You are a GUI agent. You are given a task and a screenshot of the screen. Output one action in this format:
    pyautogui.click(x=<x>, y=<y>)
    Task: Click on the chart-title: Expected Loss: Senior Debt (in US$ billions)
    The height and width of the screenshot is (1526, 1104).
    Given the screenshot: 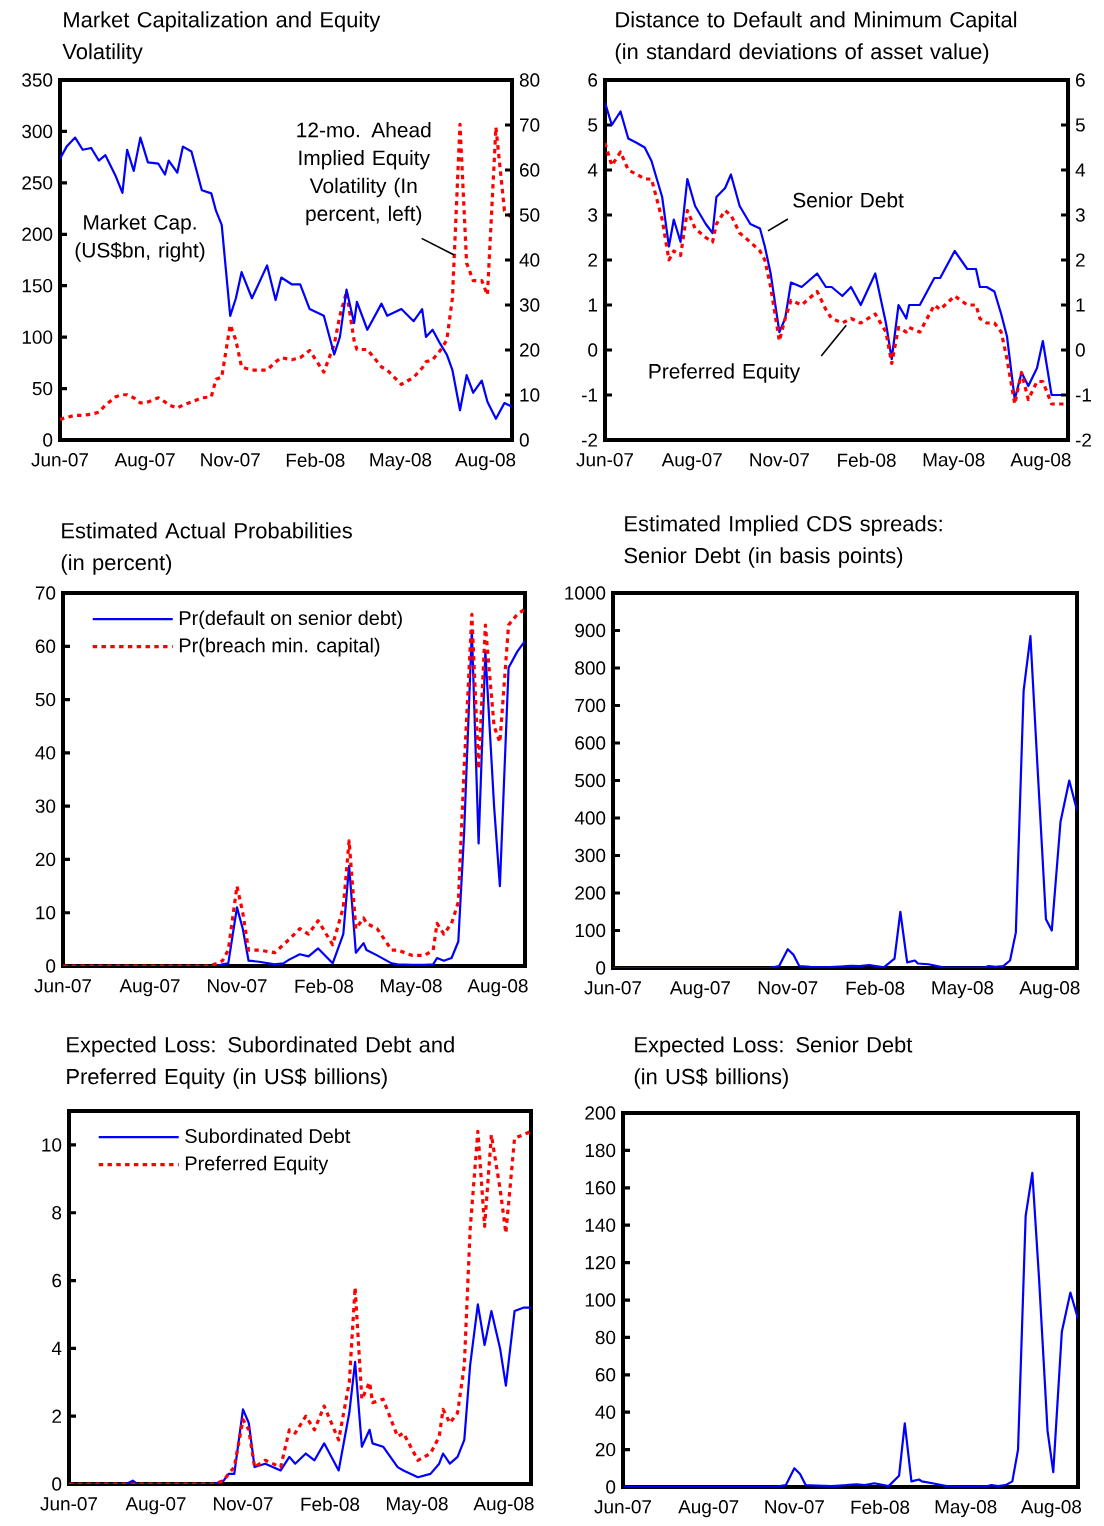 What is the action you would take?
    pyautogui.click(x=773, y=1062)
    